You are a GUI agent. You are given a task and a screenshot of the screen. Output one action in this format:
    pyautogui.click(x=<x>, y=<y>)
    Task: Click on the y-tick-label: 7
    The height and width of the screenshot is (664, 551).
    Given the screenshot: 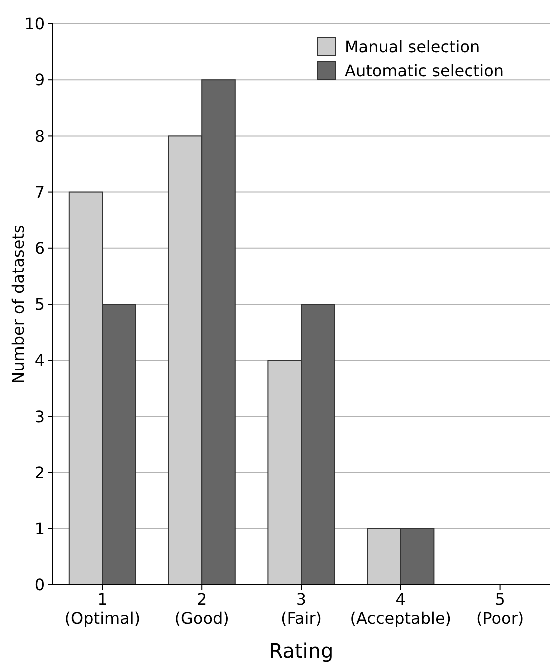 What is the action you would take?
    pyautogui.click(x=39, y=192)
    